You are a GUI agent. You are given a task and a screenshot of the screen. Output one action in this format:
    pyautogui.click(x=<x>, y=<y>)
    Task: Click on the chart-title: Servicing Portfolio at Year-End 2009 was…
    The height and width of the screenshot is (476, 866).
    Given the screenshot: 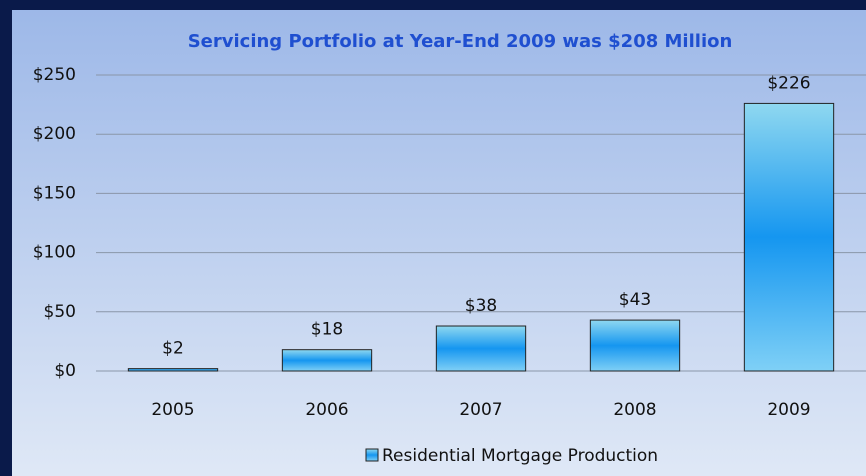 What is the action you would take?
    pyautogui.click(x=460, y=41)
    